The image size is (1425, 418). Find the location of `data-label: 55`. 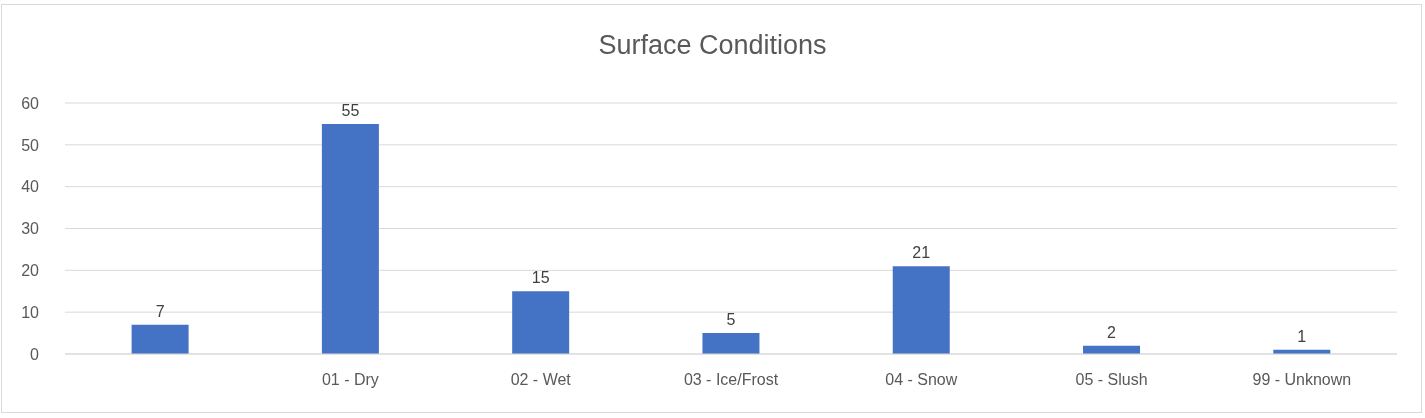

data-label: 55 is located at coordinates (350, 110).